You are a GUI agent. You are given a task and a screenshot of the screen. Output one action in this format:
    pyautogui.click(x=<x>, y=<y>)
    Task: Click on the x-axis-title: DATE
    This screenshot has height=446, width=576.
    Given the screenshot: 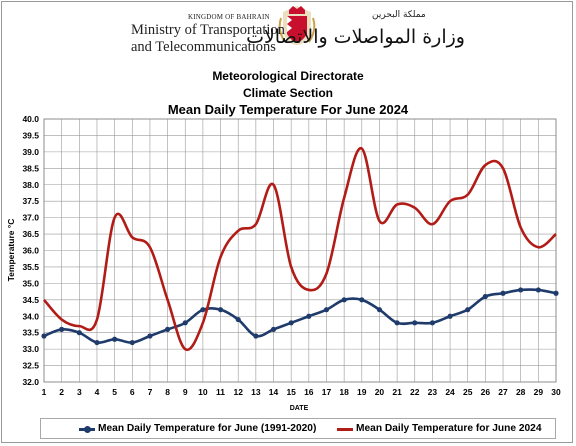 What is the action you would take?
    pyautogui.click(x=299, y=408)
    